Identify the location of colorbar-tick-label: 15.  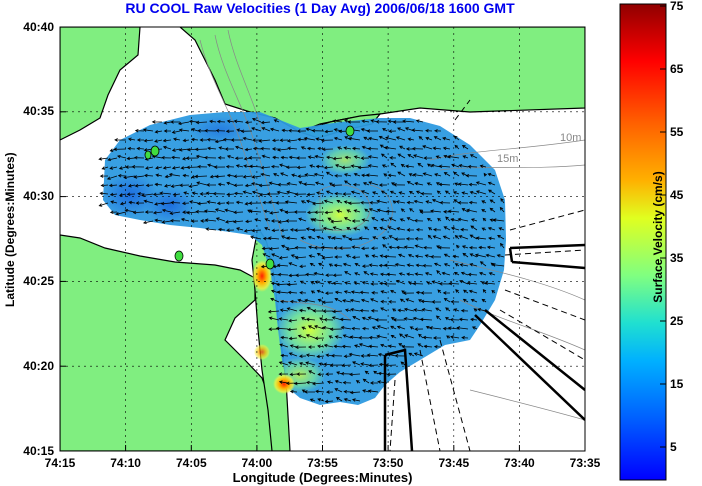
(677, 384).